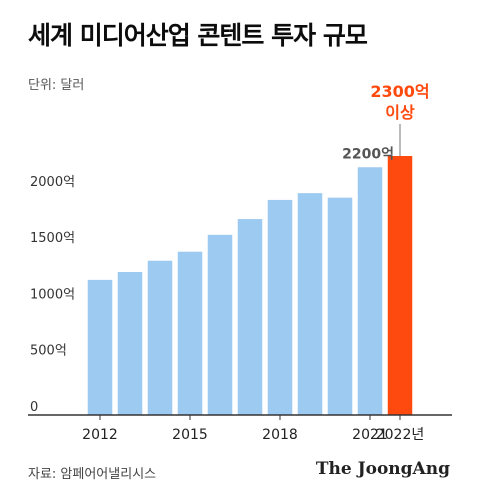  Describe the element at coordinates (280, 435) in the screenshot. I see `x-tick-label: 2018` at that location.